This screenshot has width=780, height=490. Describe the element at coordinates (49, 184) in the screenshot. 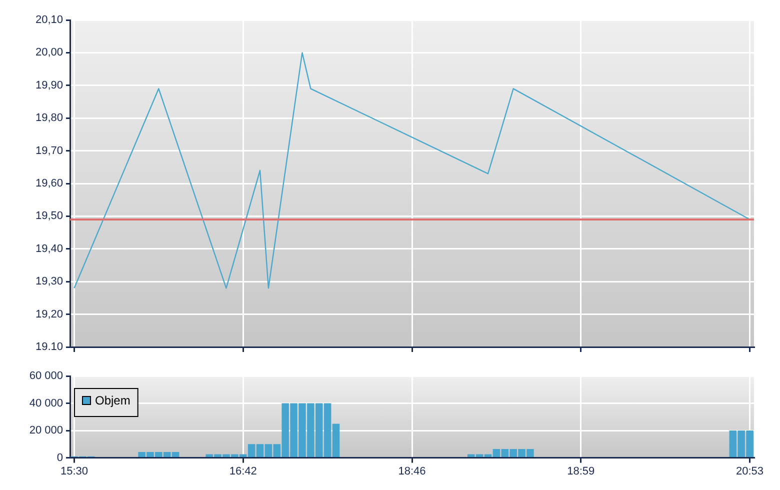

I see `y-tick-label: 19,60` at that location.